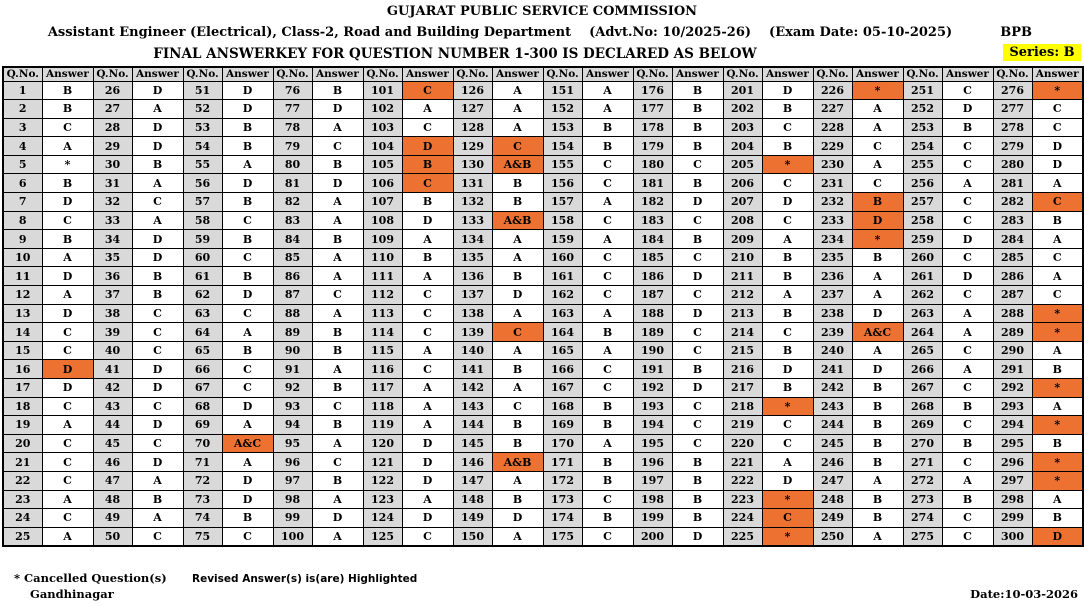  I want to click on qno-cell: 9, so click(22, 239).